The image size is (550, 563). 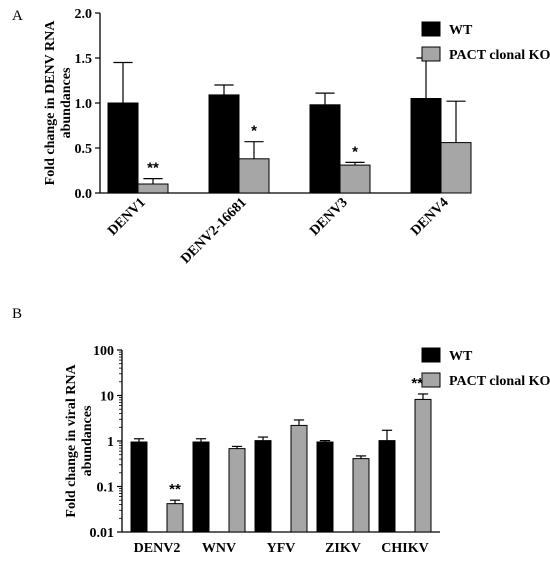 What do you see at coordinates (214, 231) in the screenshot?
I see `category-label: DENV2-16681` at bounding box center [214, 231].